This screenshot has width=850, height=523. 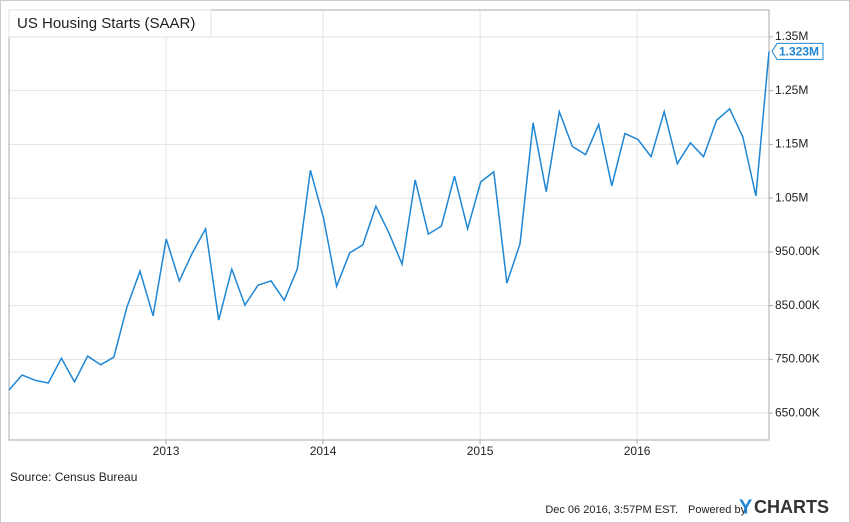 I want to click on last-value-label: 1.323M, so click(x=799, y=52).